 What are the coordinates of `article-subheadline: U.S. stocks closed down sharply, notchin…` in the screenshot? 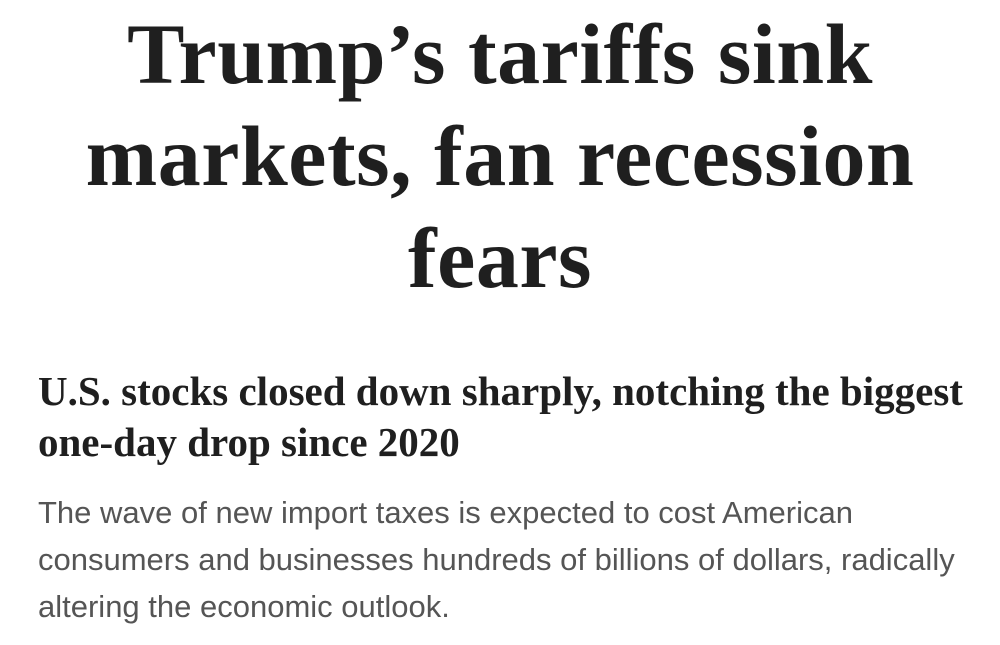 It's located at (500, 416).